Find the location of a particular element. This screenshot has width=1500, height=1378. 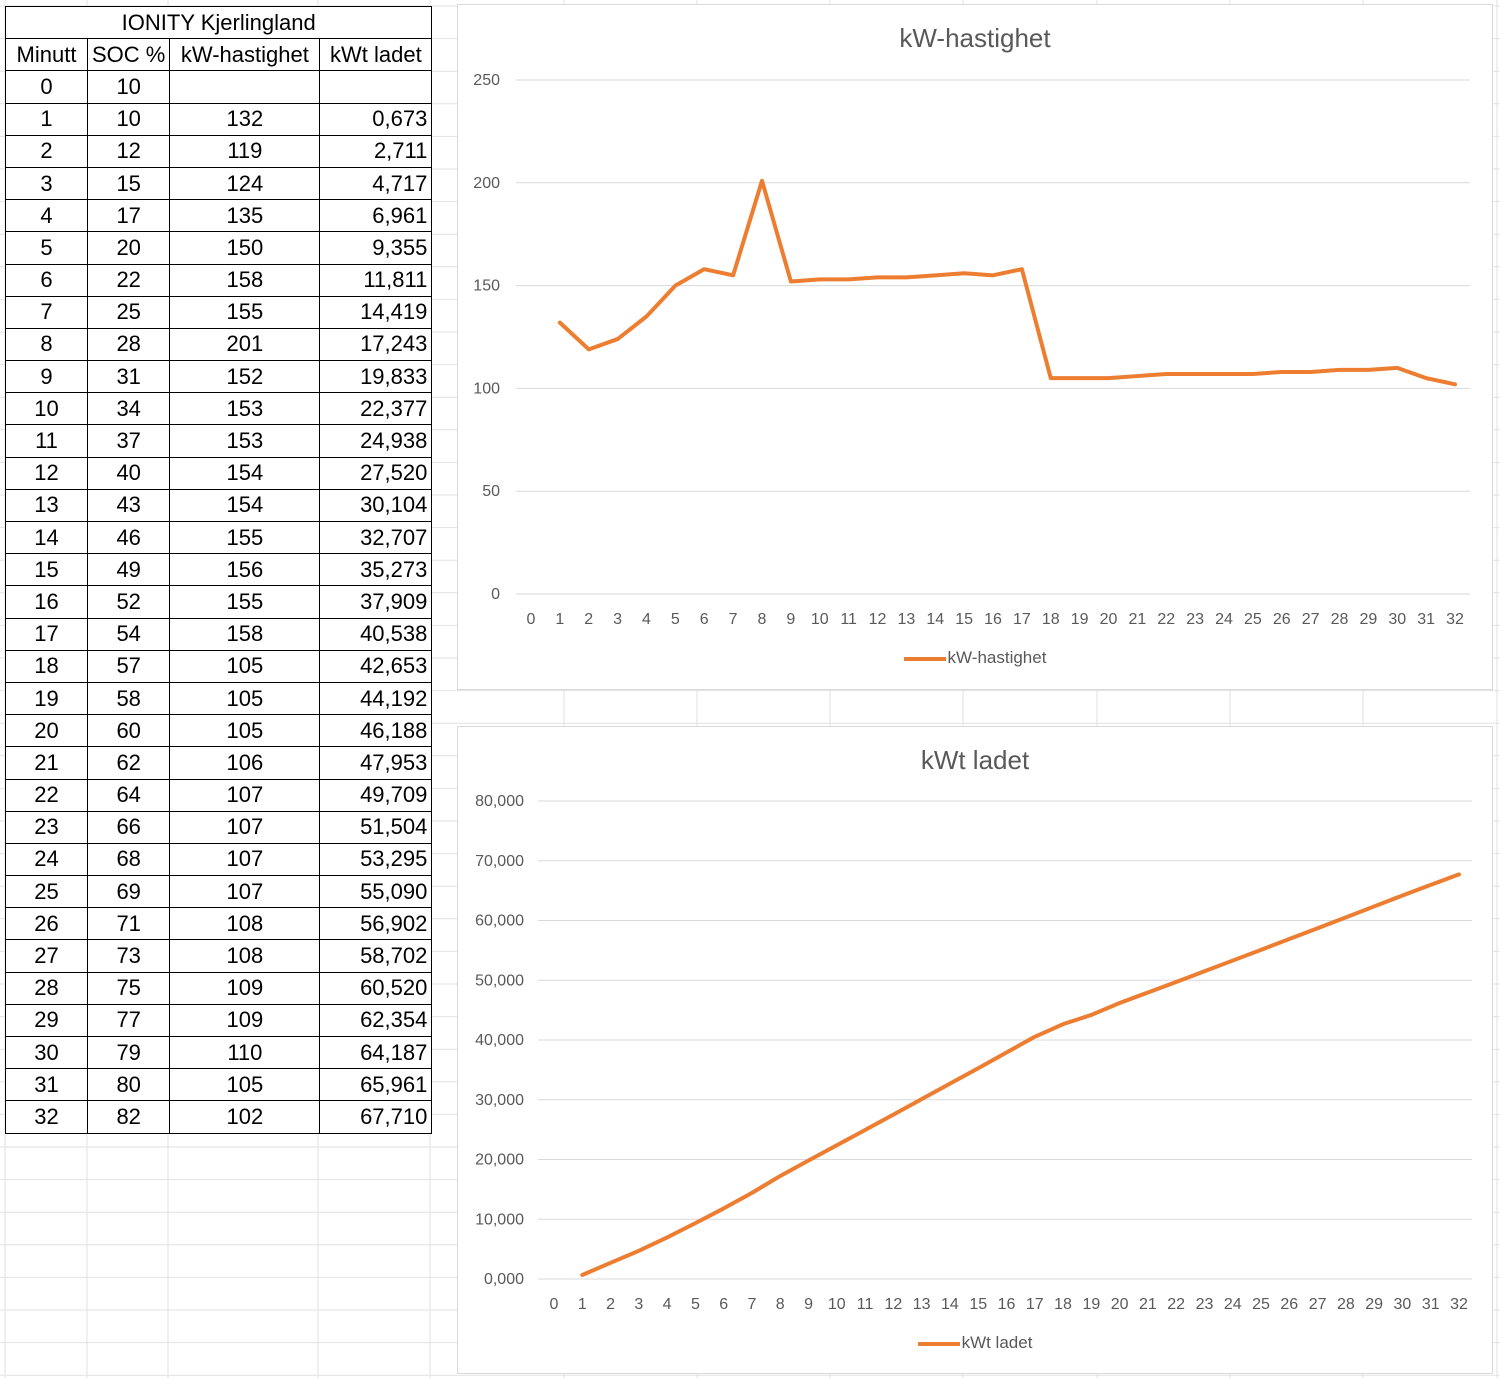

cell-kwt-ladet: 17,243 is located at coordinates (376, 344).